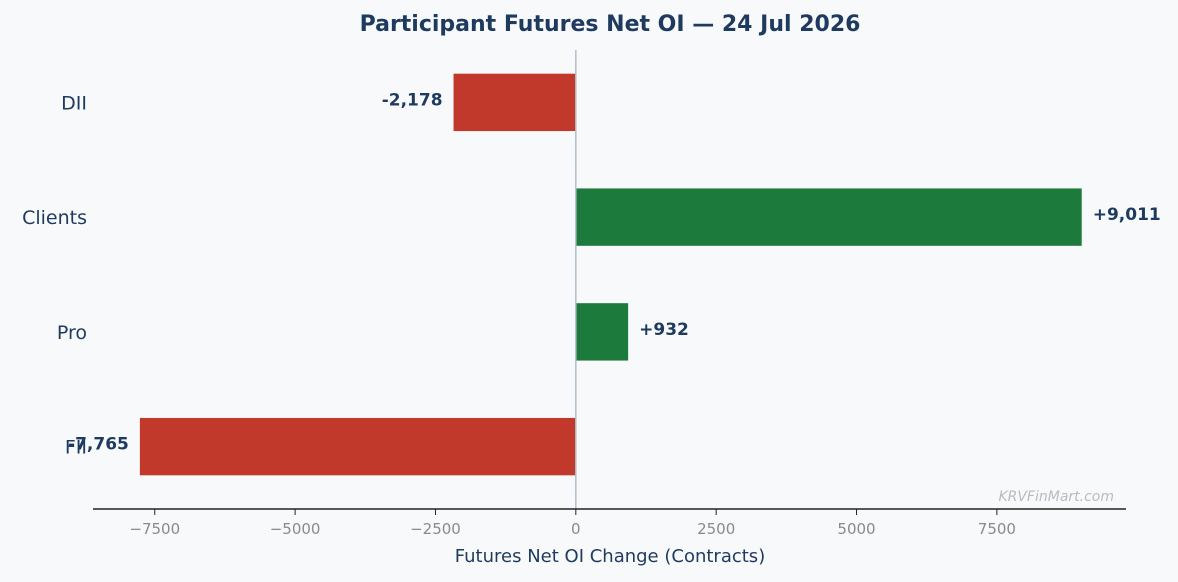 Image resolution: width=1178 pixels, height=582 pixels. I want to click on watermark: KRVFinMart.com, so click(1056, 497).